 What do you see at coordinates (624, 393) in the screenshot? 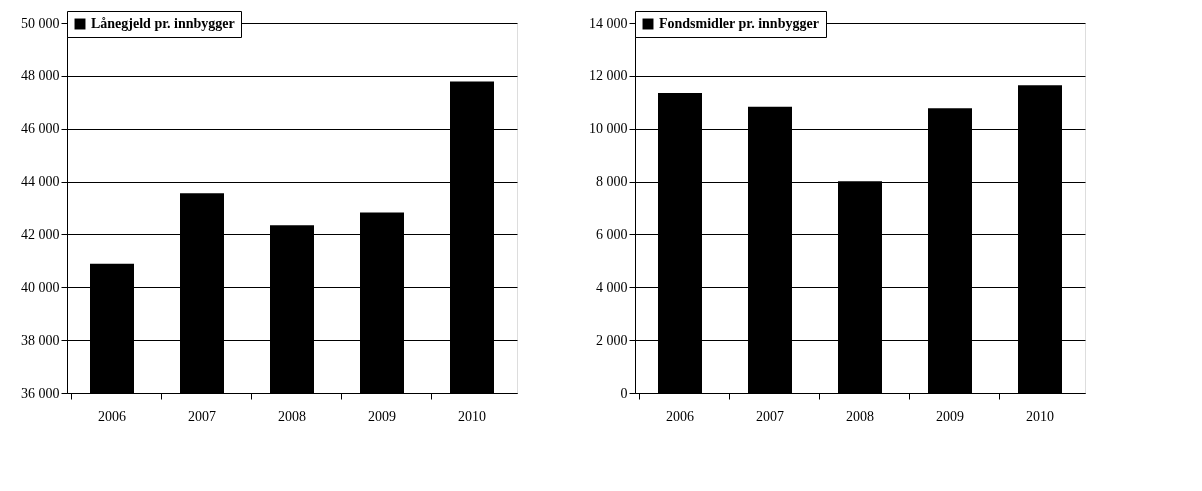
I see `y-tick-label: 0` at bounding box center [624, 393].